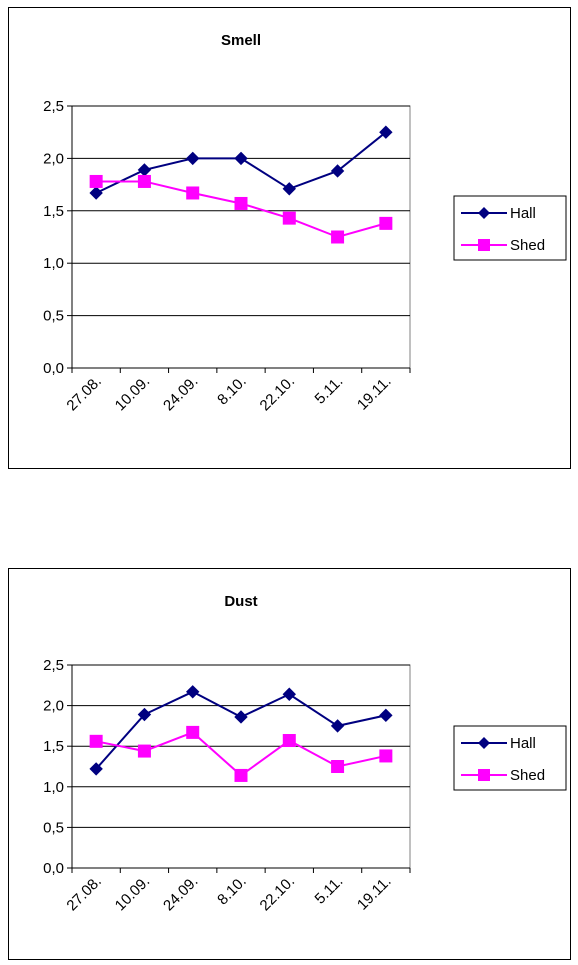 This screenshot has height=965, width=578. I want to click on chart-title: Dust, so click(240, 601).